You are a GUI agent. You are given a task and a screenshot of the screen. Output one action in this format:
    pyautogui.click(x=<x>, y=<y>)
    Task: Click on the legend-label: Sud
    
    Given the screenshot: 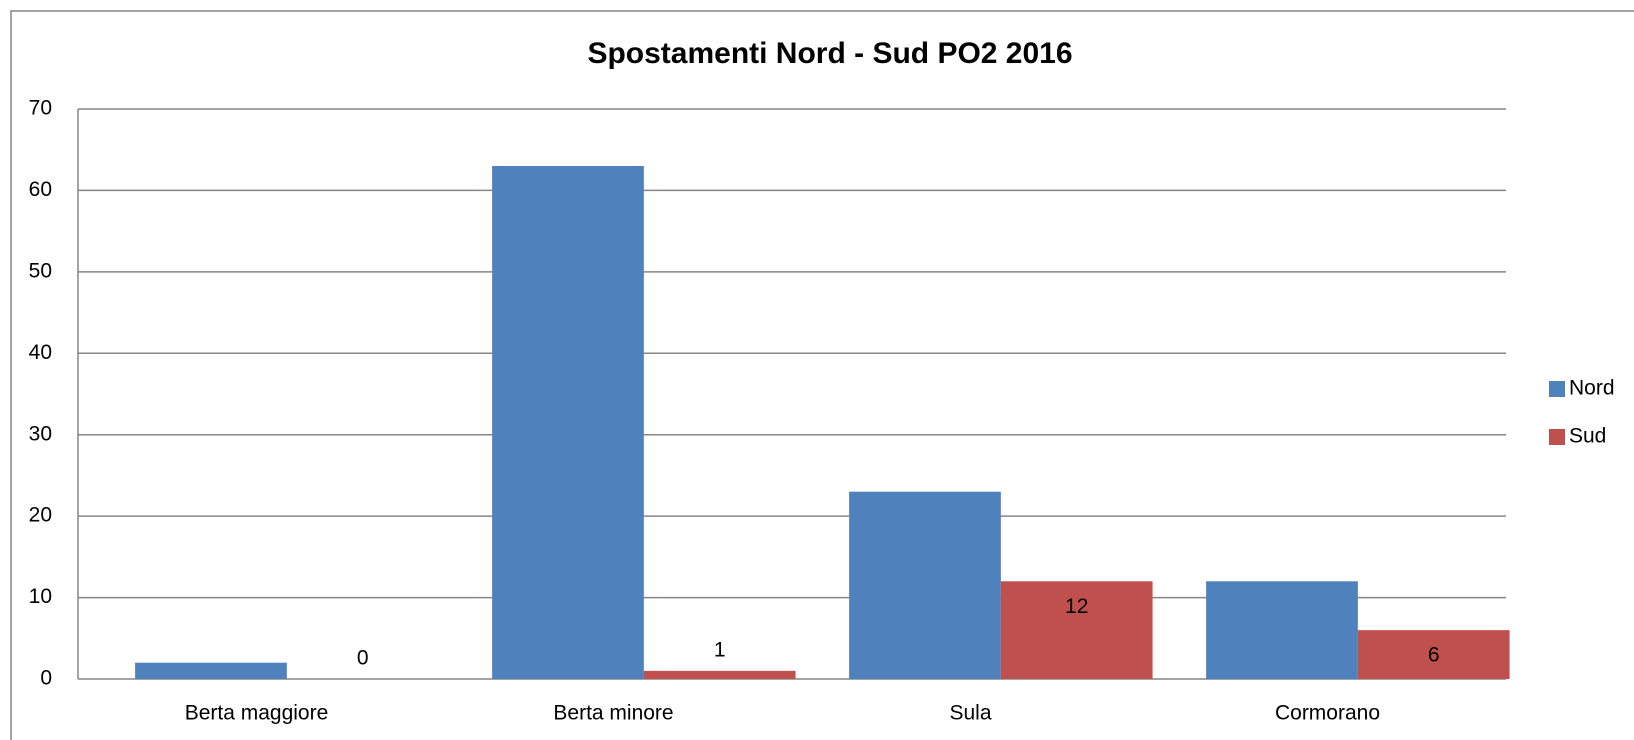 What is the action you would take?
    pyautogui.click(x=1587, y=436)
    